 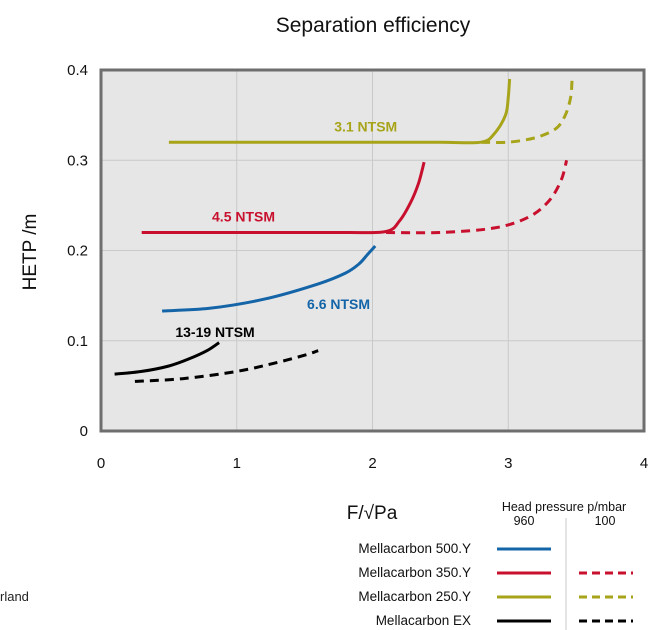 What do you see at coordinates (77, 160) in the screenshot?
I see `y-tick-label: 0.3` at bounding box center [77, 160].